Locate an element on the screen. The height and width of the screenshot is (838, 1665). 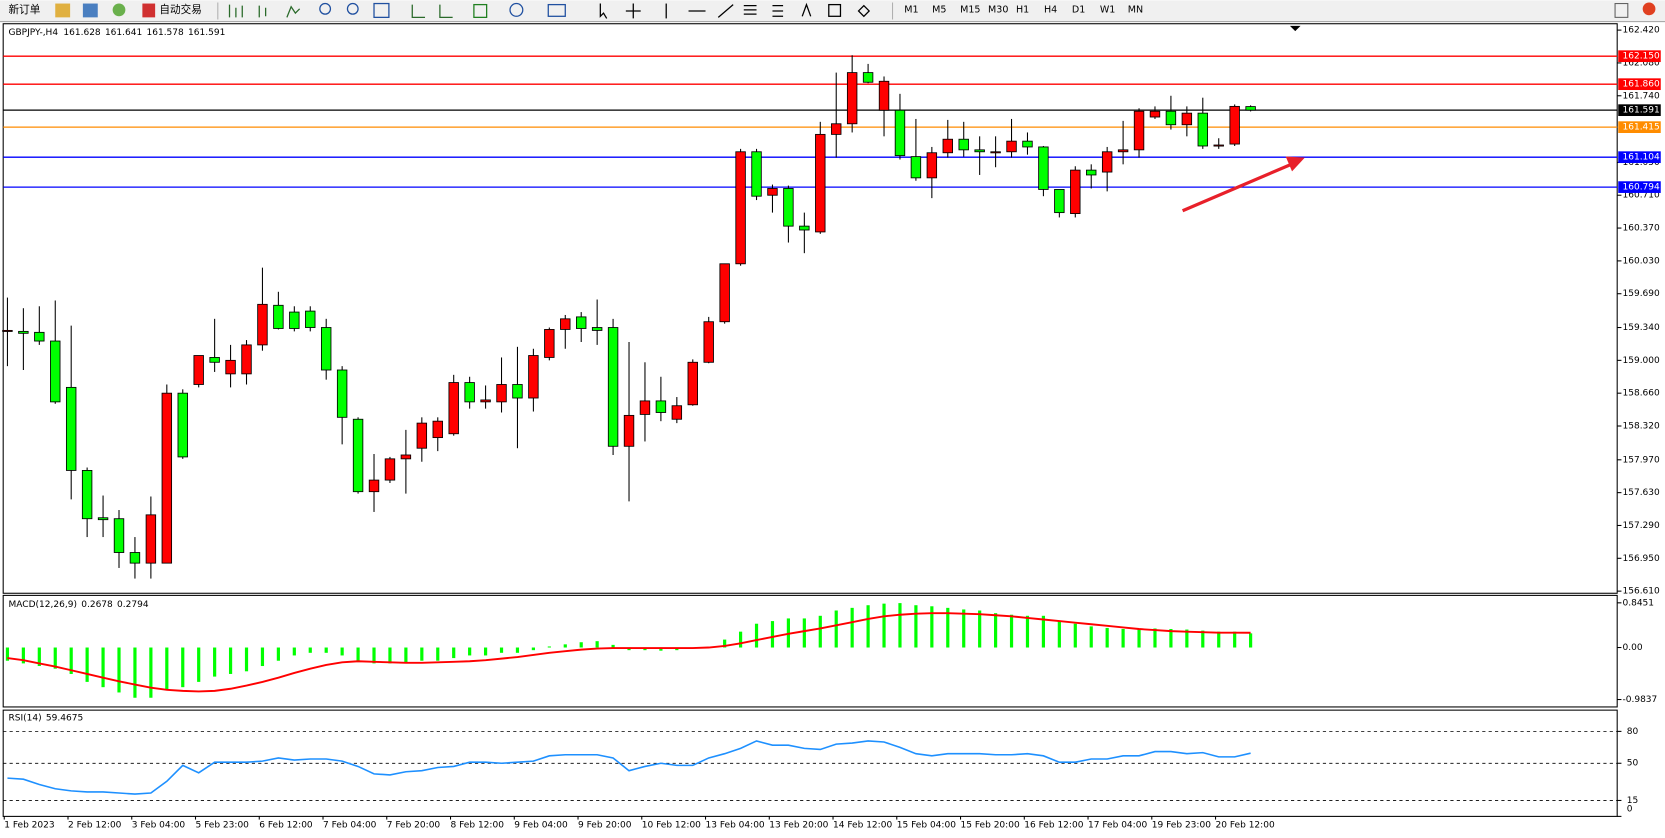
indicators-icon is located at coordinates (480, 10).